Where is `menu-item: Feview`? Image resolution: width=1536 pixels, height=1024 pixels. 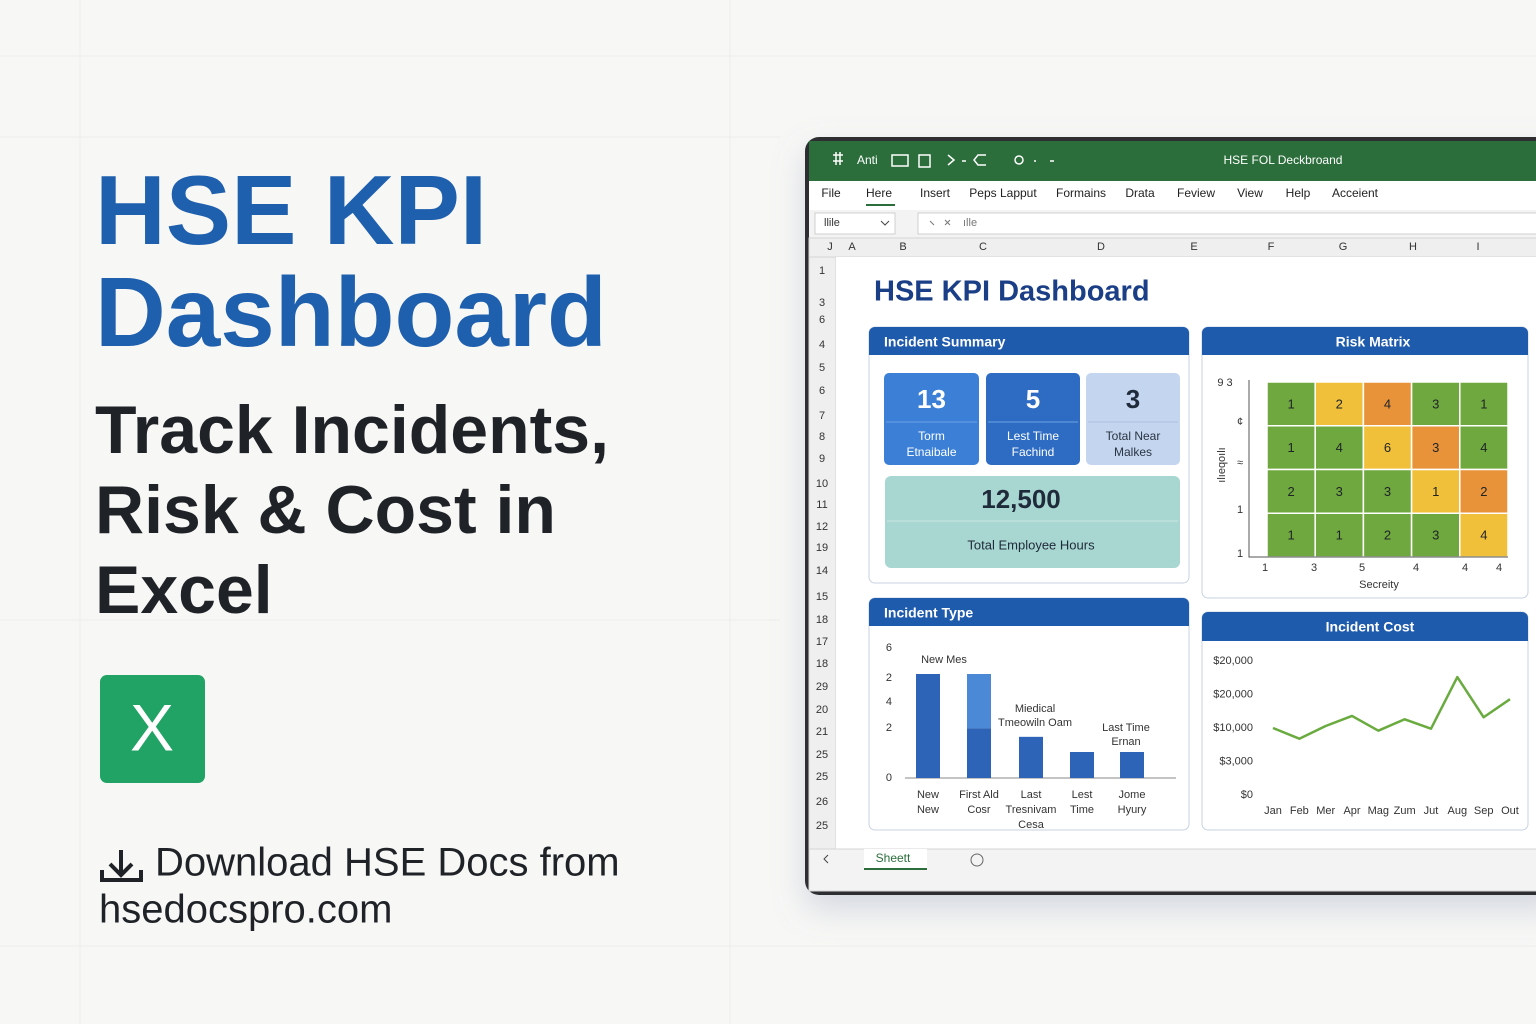
menu-item: Feview is located at coordinates (1196, 193).